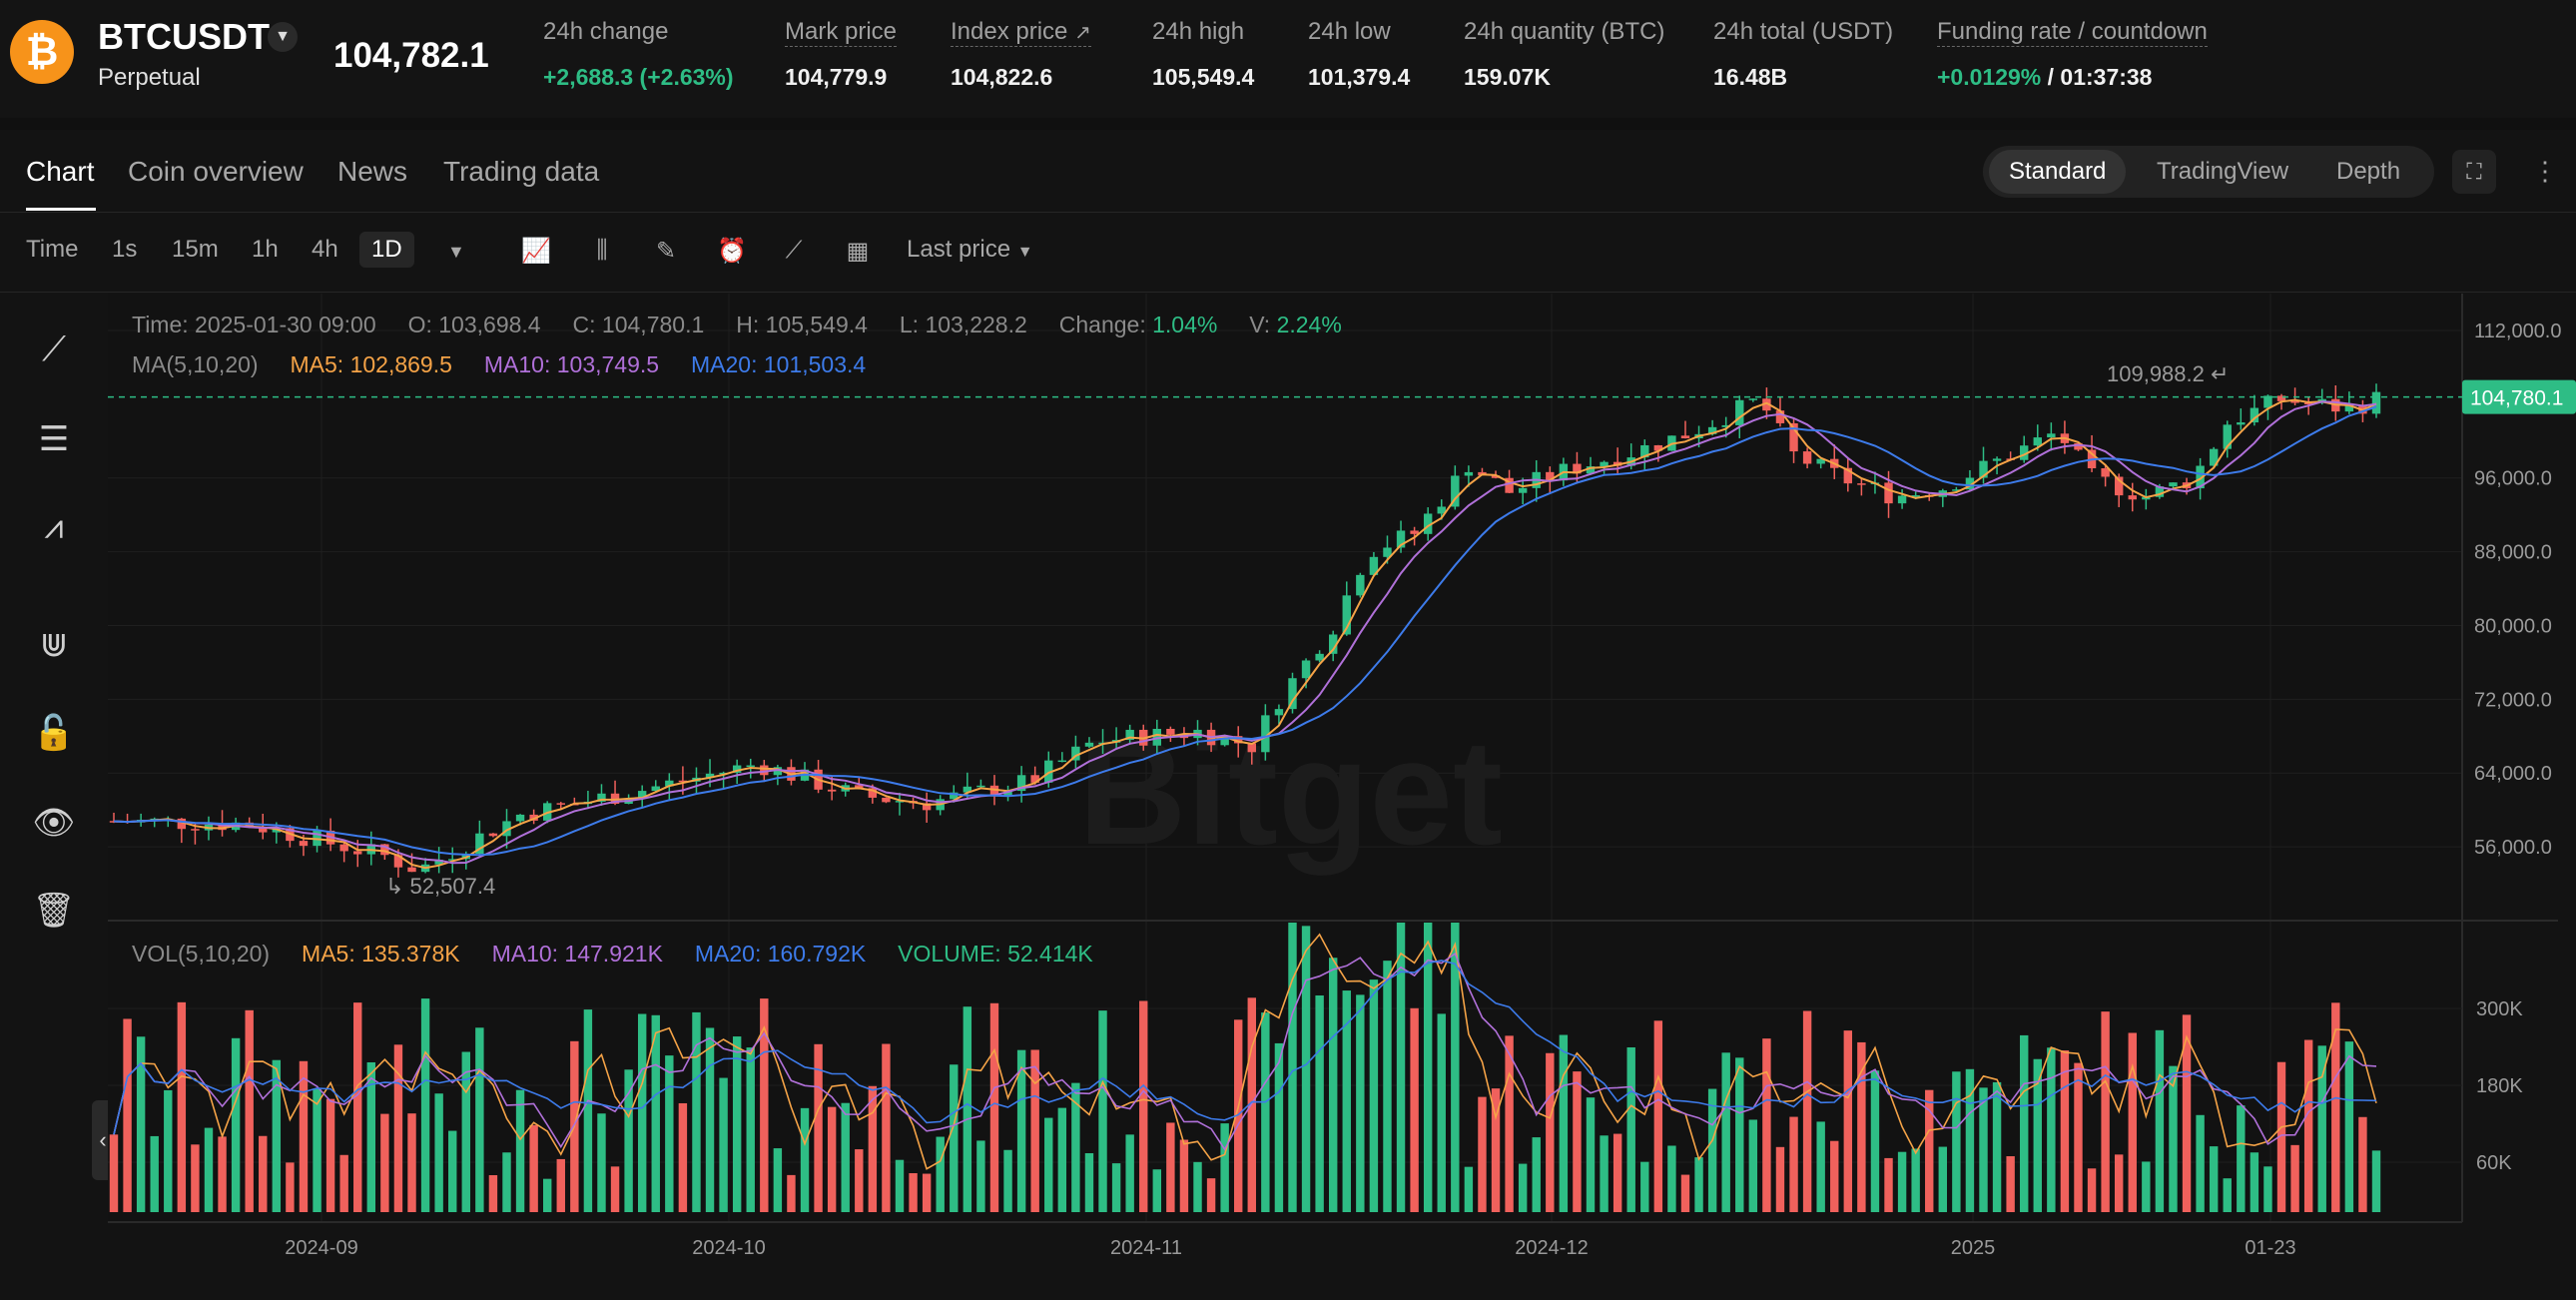  I want to click on interval-dropdown-icon: ▼, so click(456, 252).